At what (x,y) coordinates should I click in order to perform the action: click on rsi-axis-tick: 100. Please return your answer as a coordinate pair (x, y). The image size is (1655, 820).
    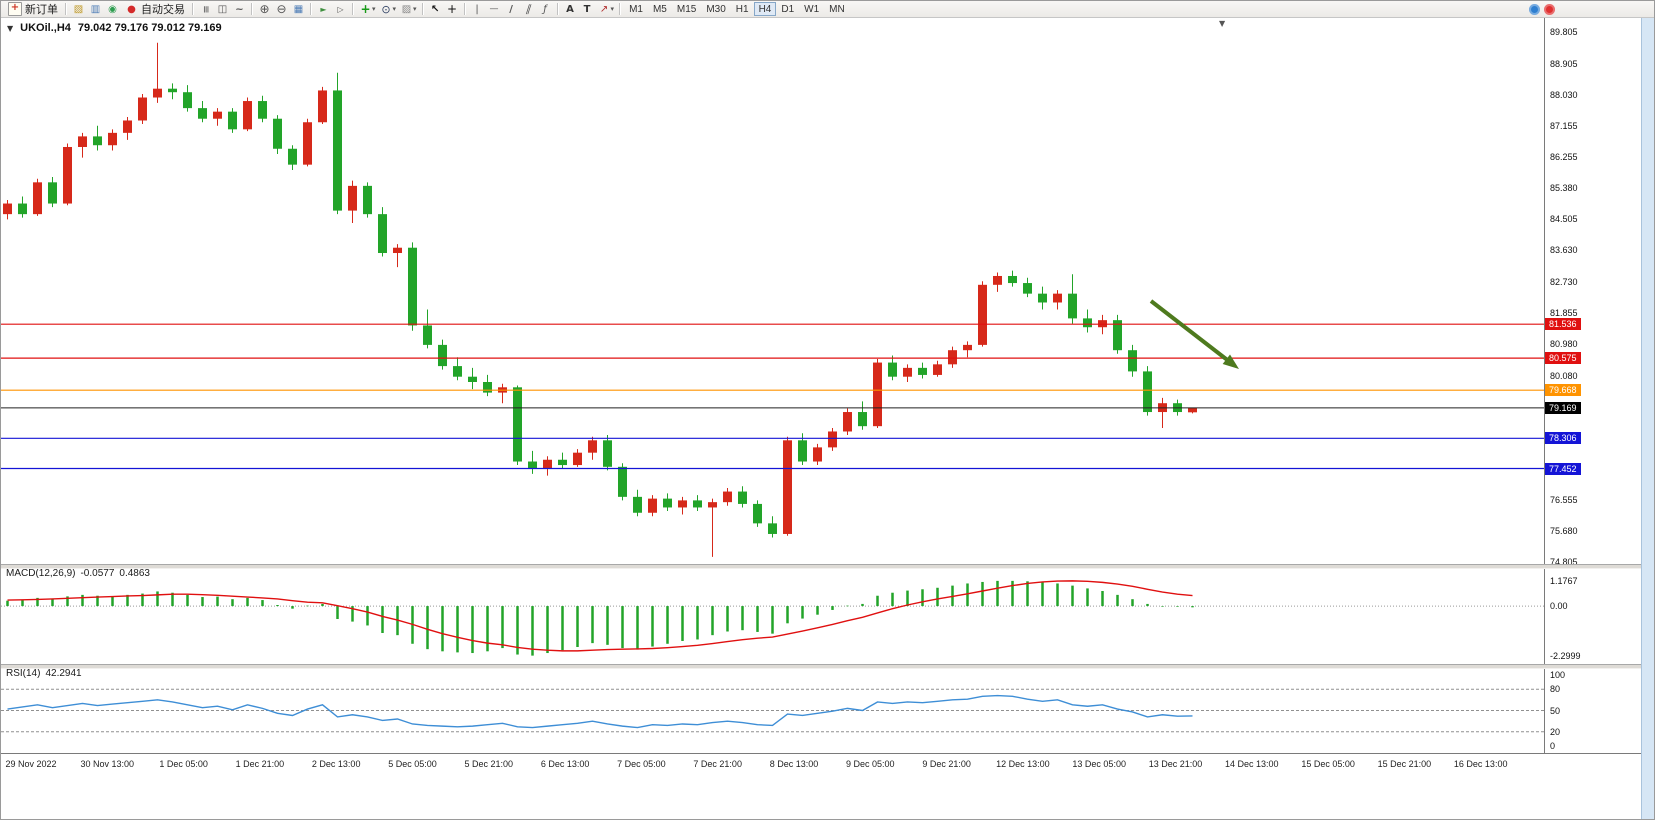
    Looking at the image, I should click on (1558, 675).